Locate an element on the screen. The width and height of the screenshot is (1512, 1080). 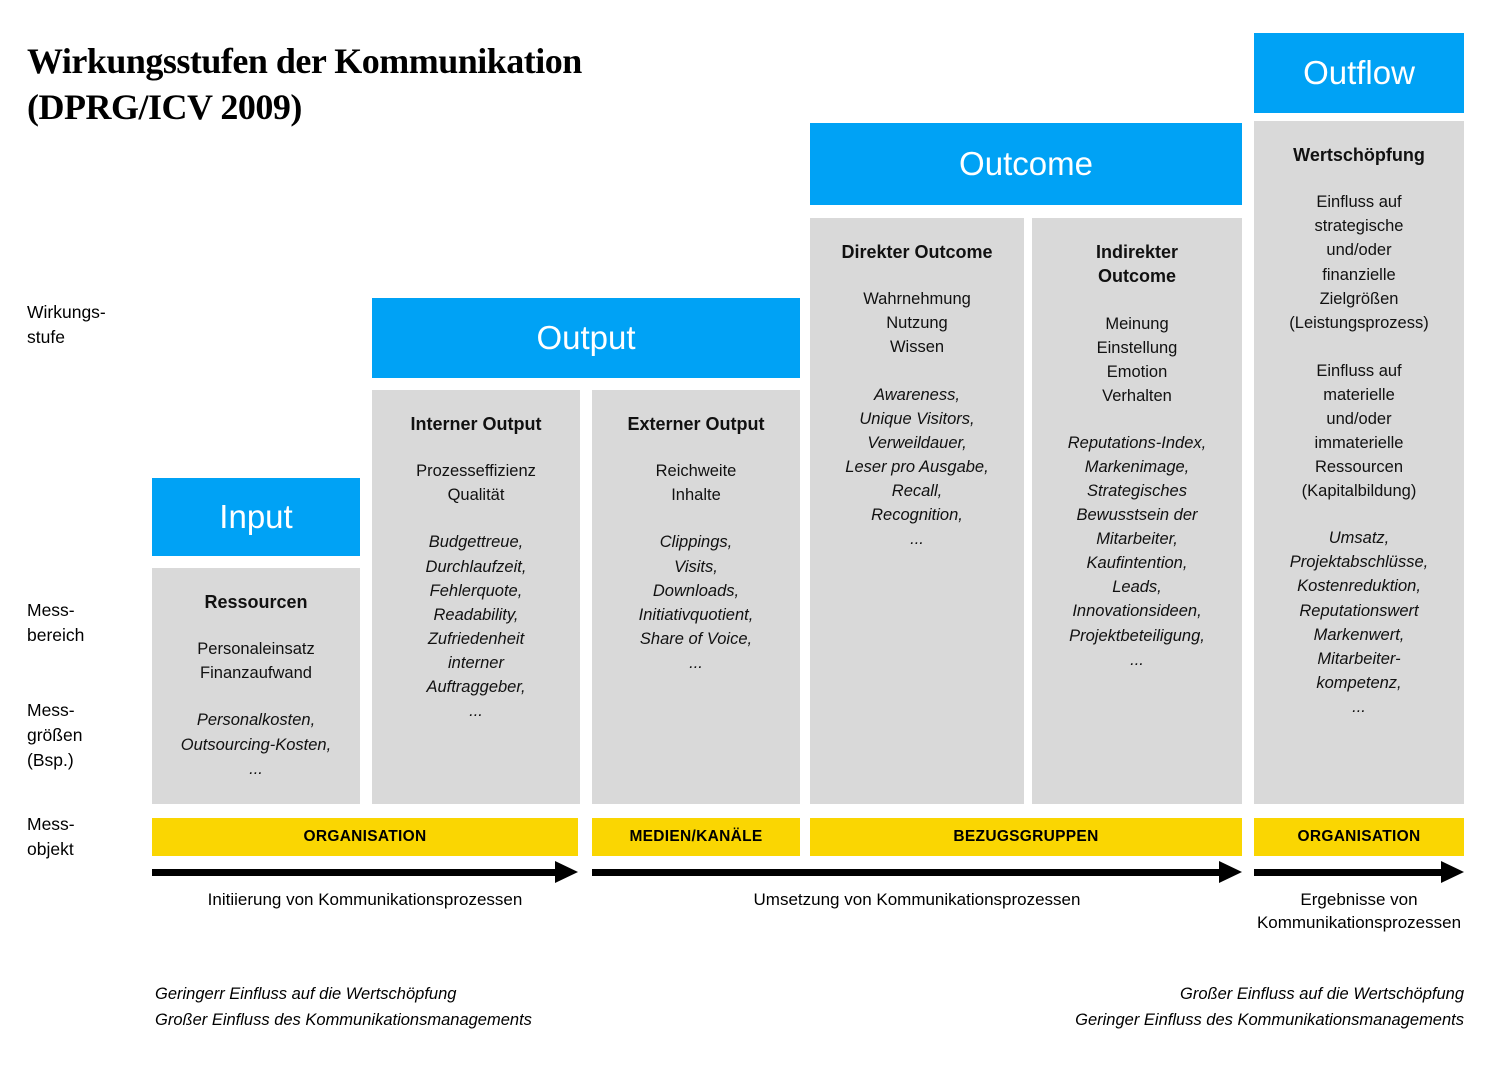
box-measures: Personaleinsatz Finanzaufwand is located at coordinates (256, 661).